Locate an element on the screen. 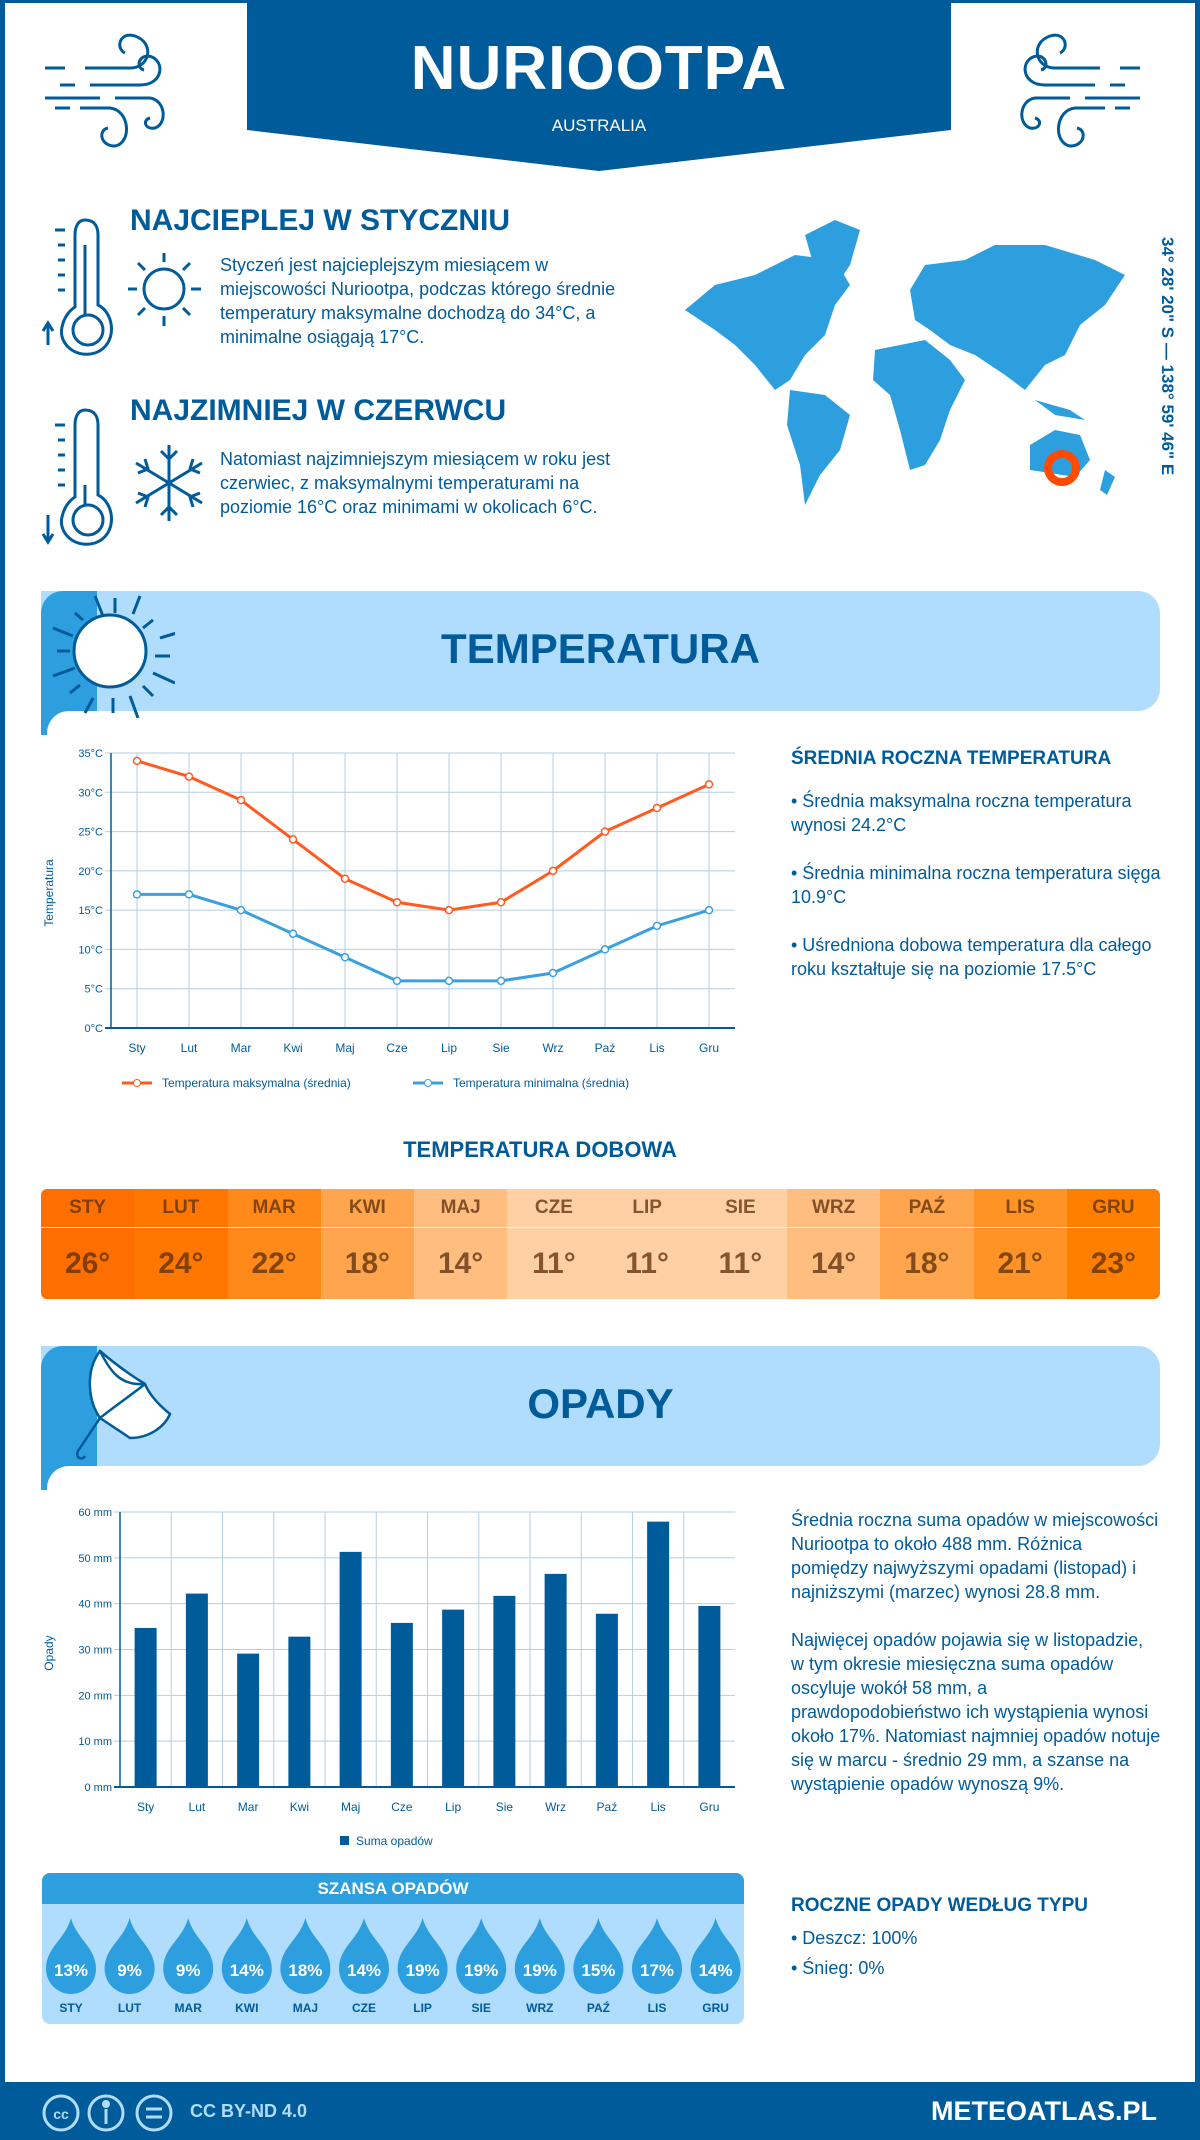 Image resolution: width=1200 pixels, height=2140 pixels. chance-month: PAŹ is located at coordinates (598, 2007).